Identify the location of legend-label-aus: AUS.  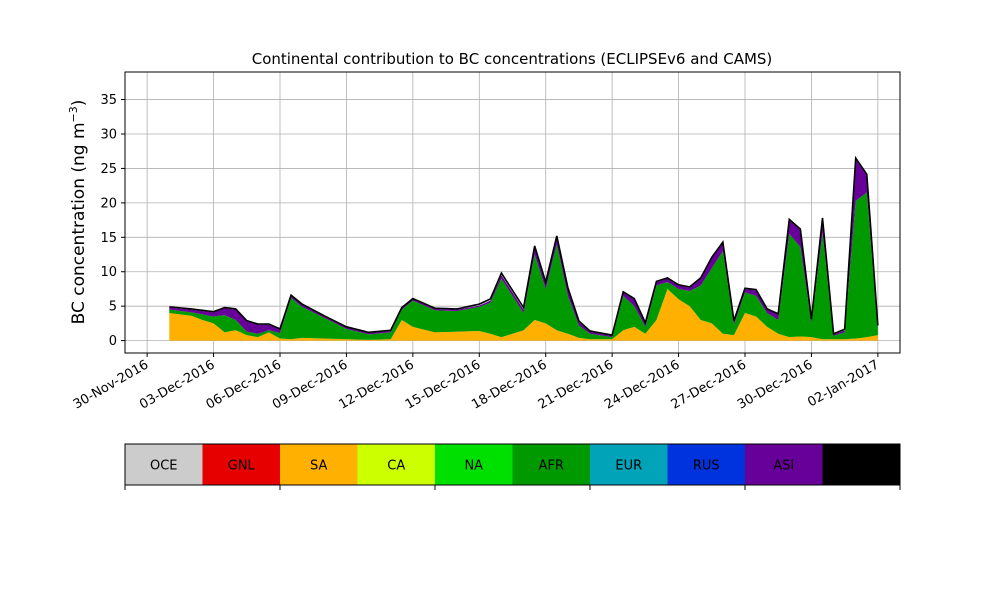
(861, 466).